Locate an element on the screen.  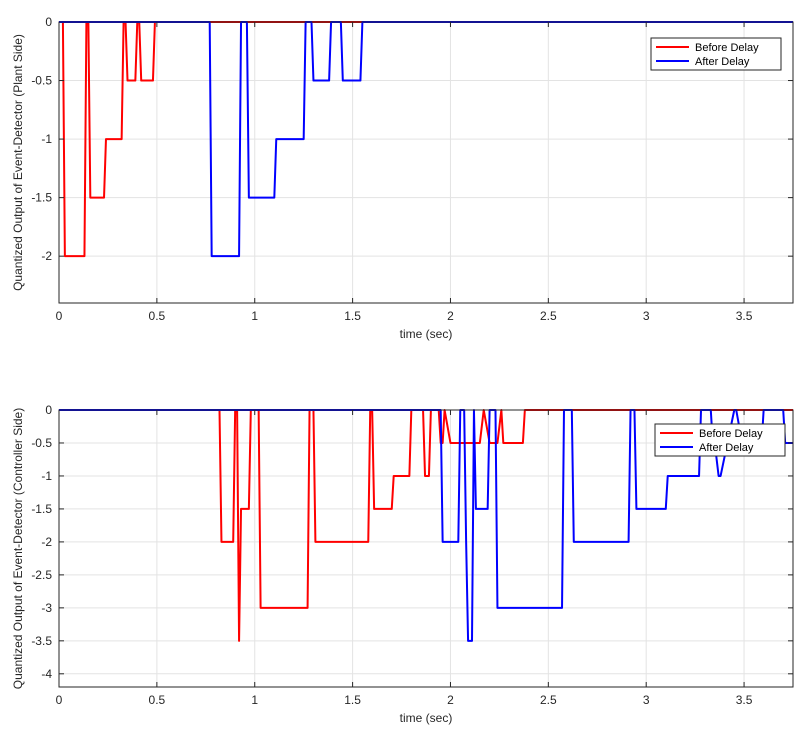
y-tick-label: -2.5 is located at coordinates (41, 575).